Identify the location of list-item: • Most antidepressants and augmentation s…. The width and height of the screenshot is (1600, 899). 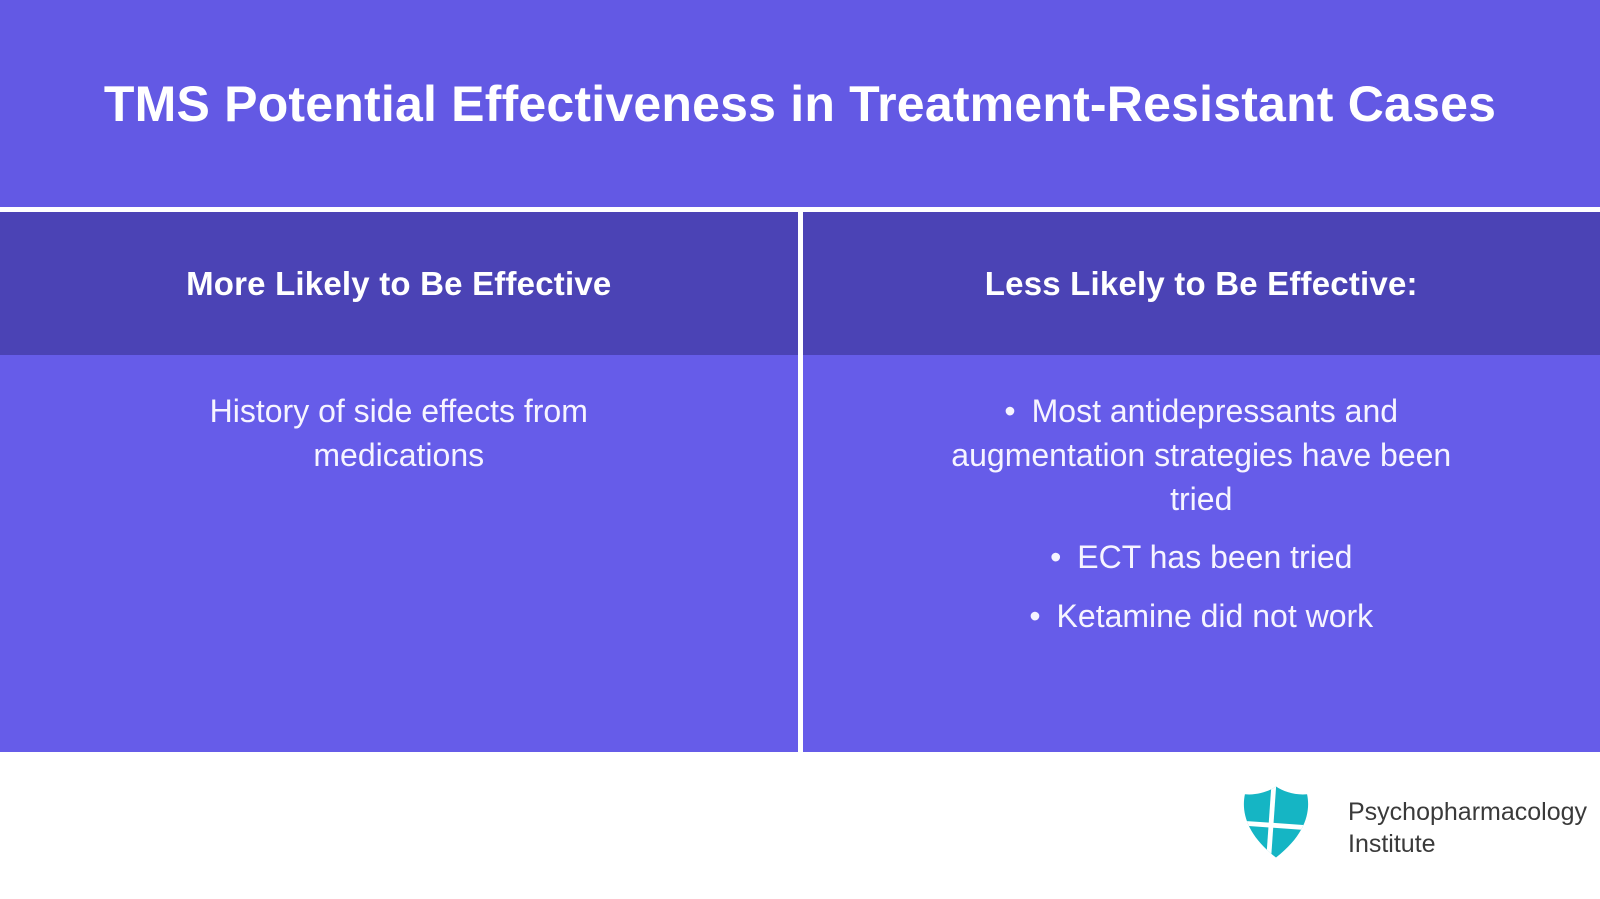
(1201, 455).